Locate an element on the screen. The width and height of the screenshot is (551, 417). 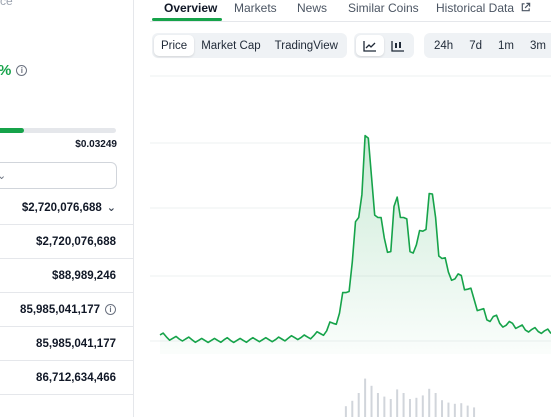
stat-row: 85,985,041,177 is located at coordinates (67, 344).